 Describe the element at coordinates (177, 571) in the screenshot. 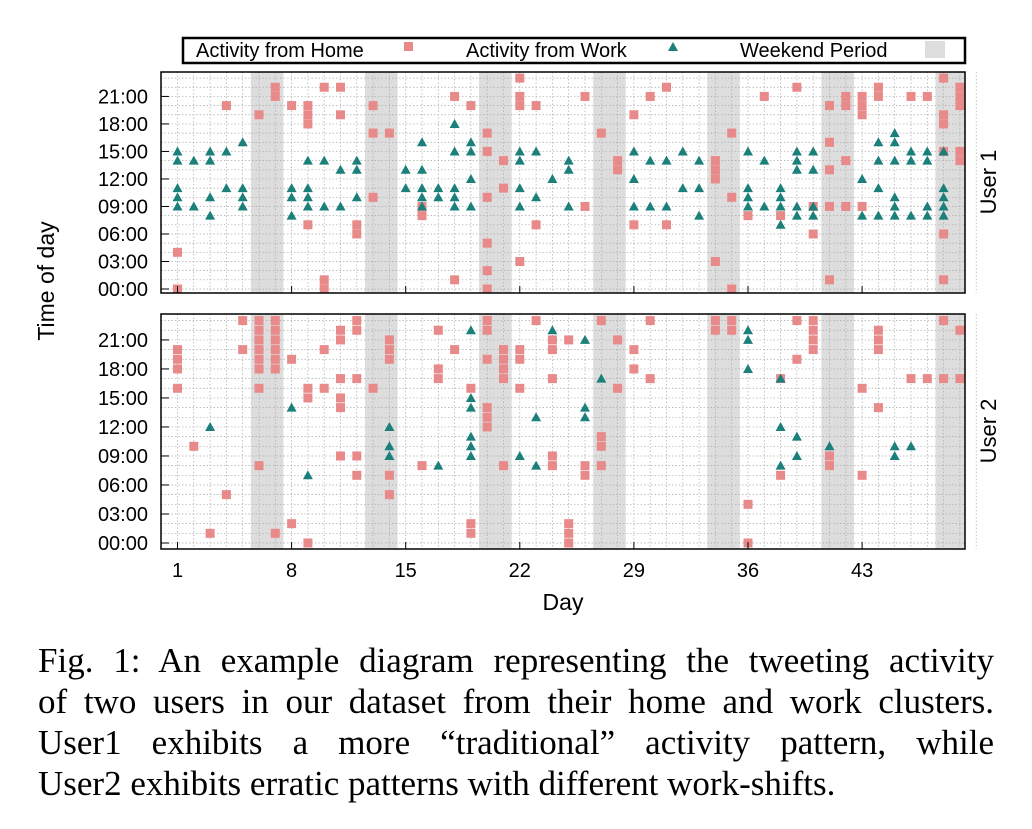

I see `x-tick-label: 1` at that location.